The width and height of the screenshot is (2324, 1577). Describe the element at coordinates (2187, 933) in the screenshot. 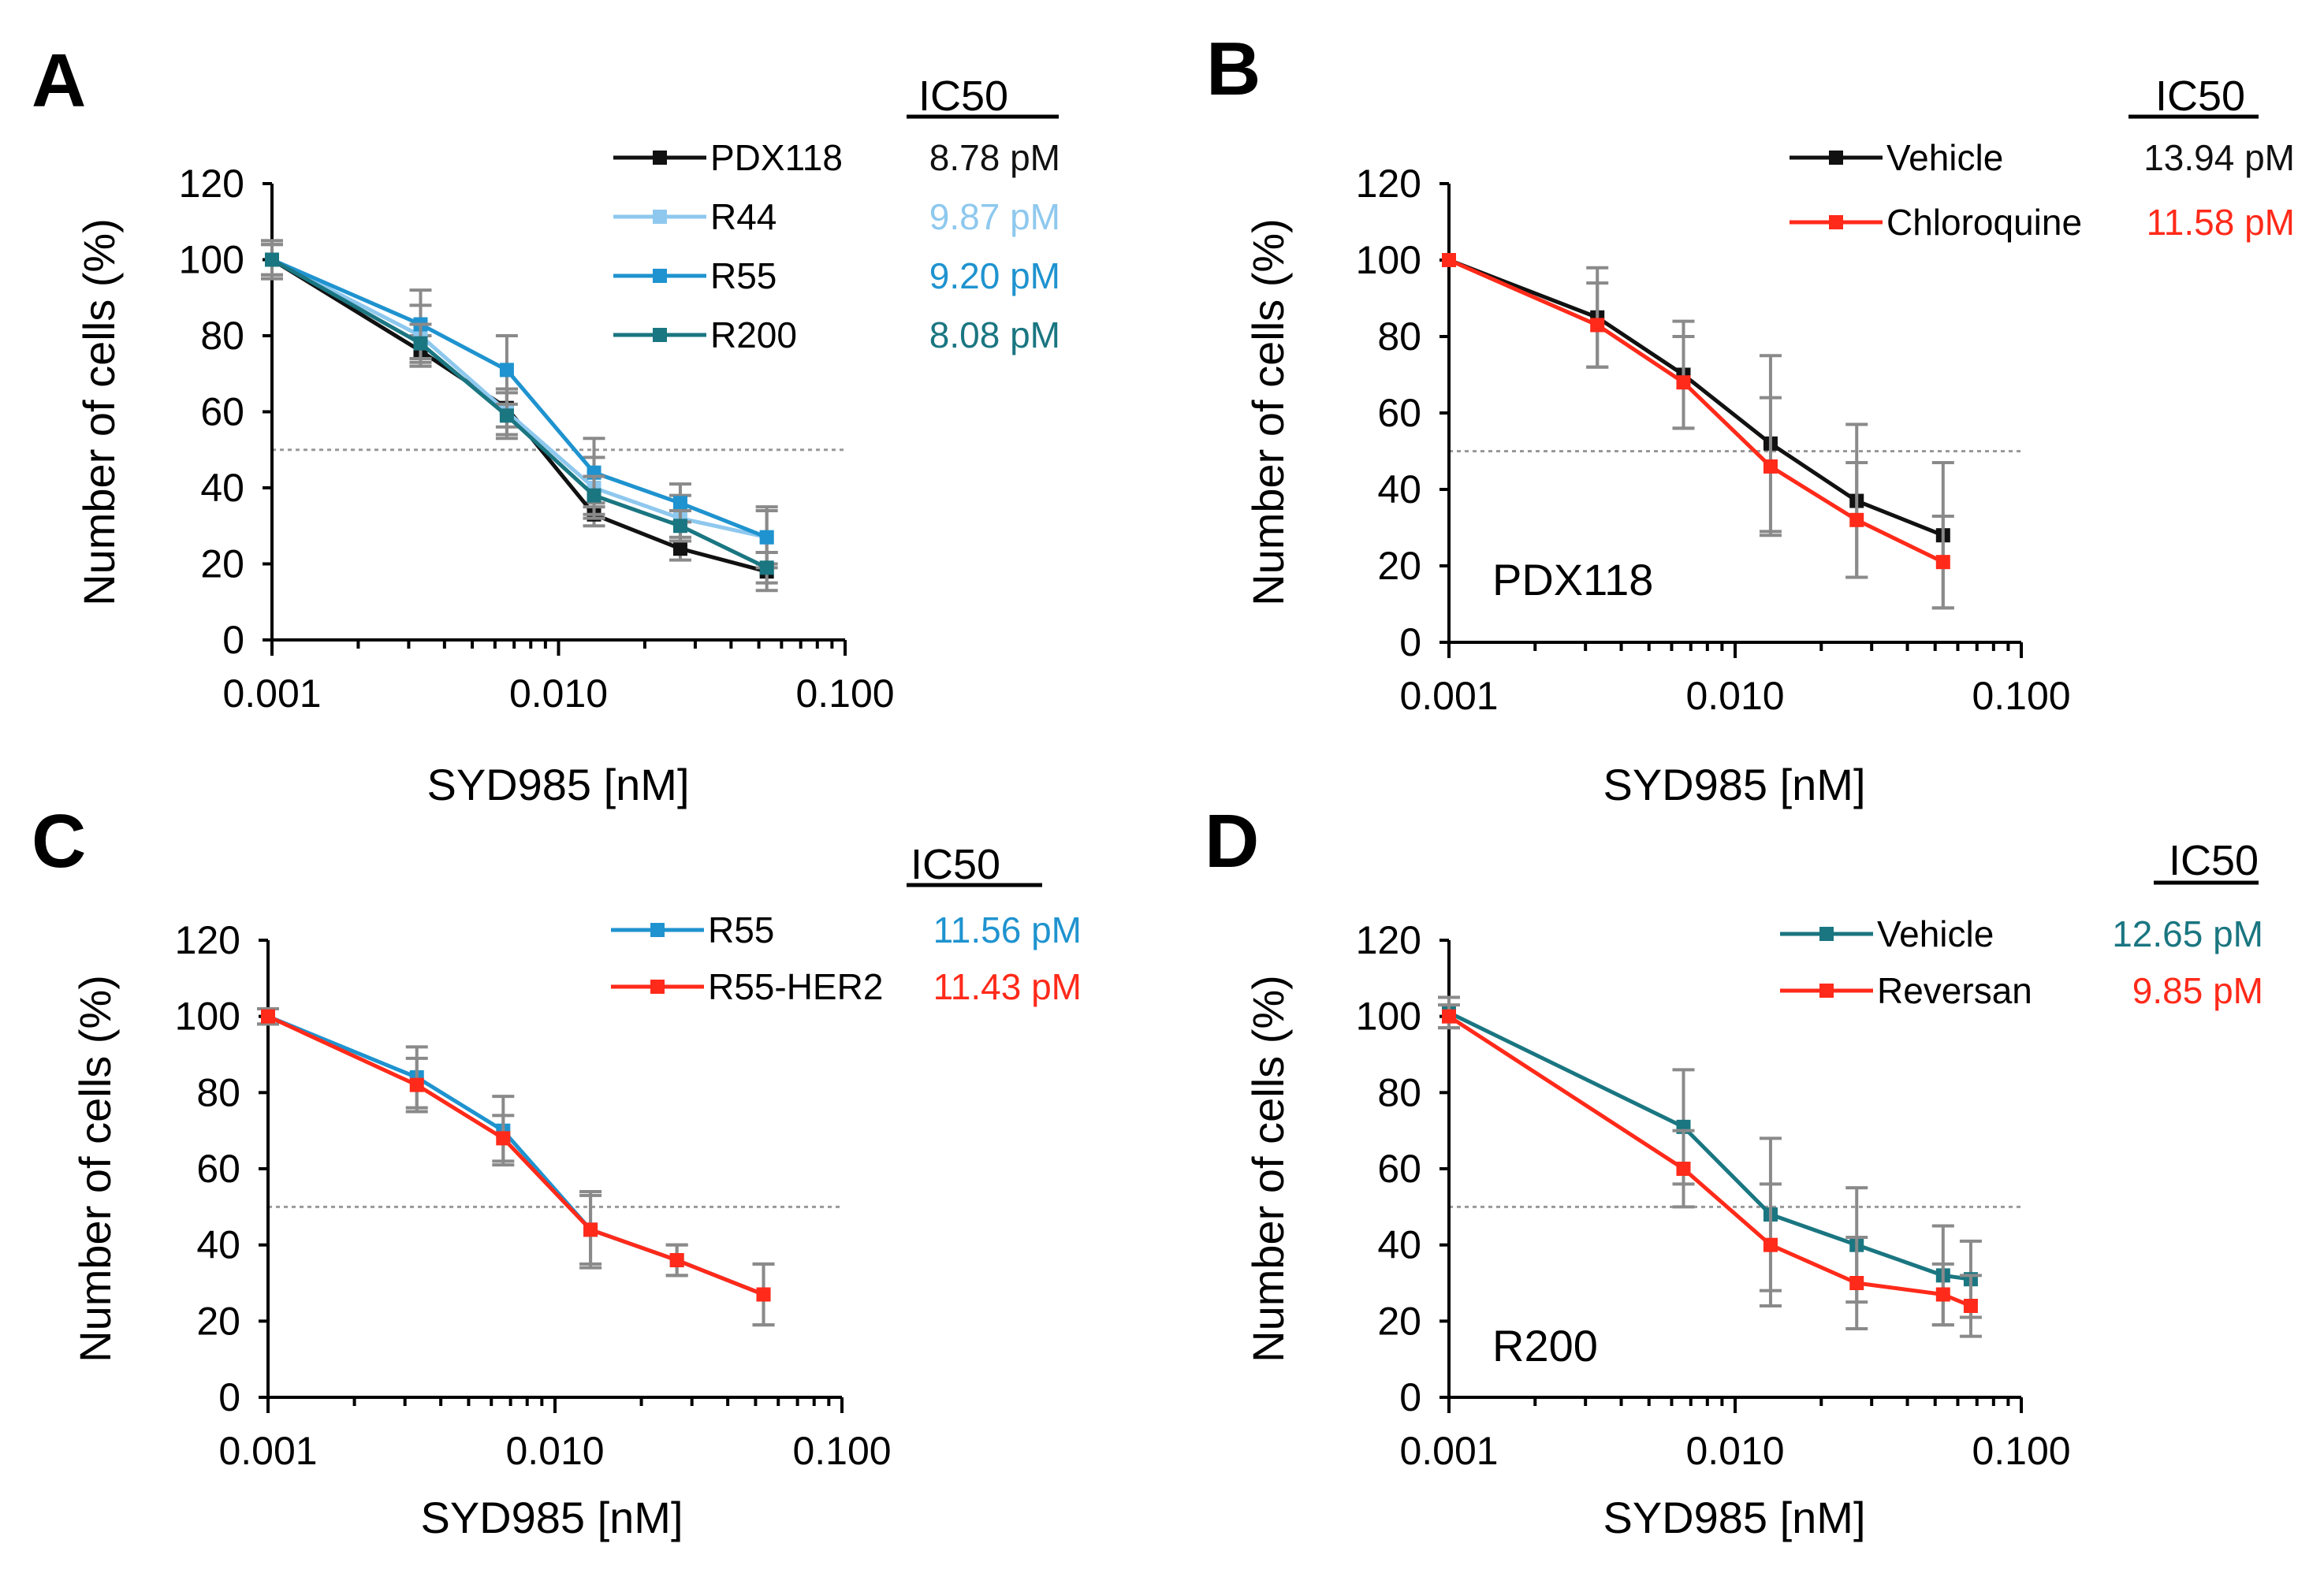

I see `ic50-value: 12.65 pM` at that location.